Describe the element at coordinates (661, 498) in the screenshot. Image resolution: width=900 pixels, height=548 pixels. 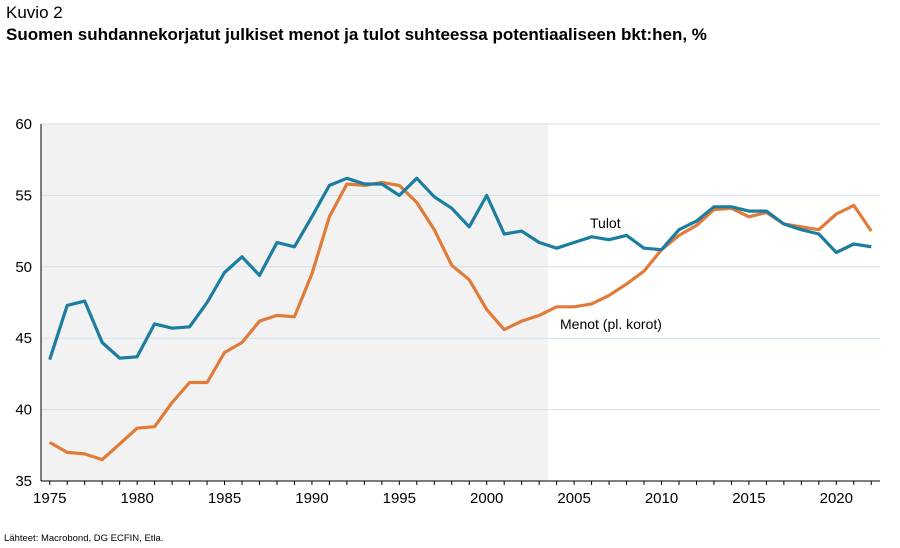
I see `x-tick-label: 2010` at that location.